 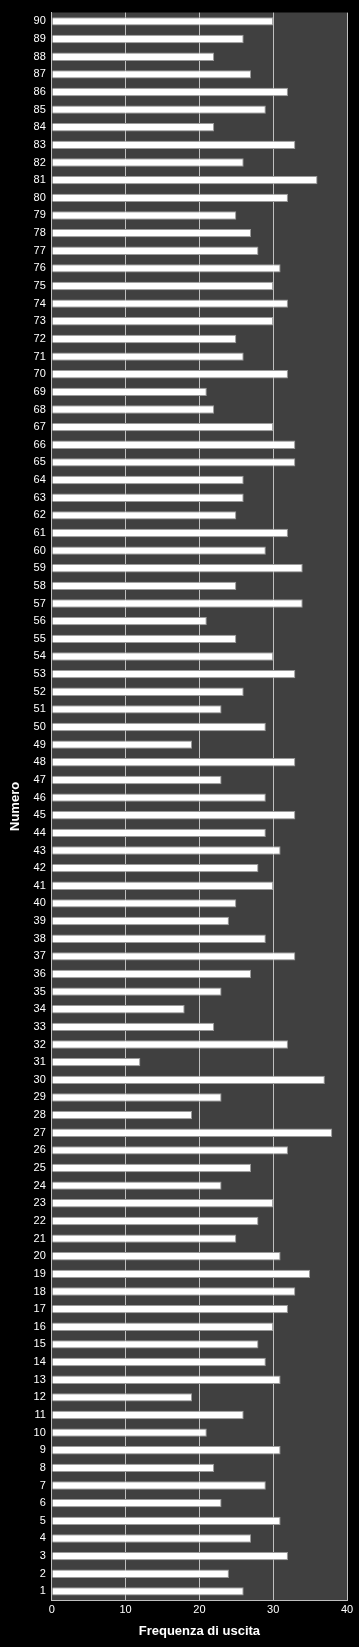 What do you see at coordinates (51, 1608) in the screenshot?
I see `x-tick-label: 0` at bounding box center [51, 1608].